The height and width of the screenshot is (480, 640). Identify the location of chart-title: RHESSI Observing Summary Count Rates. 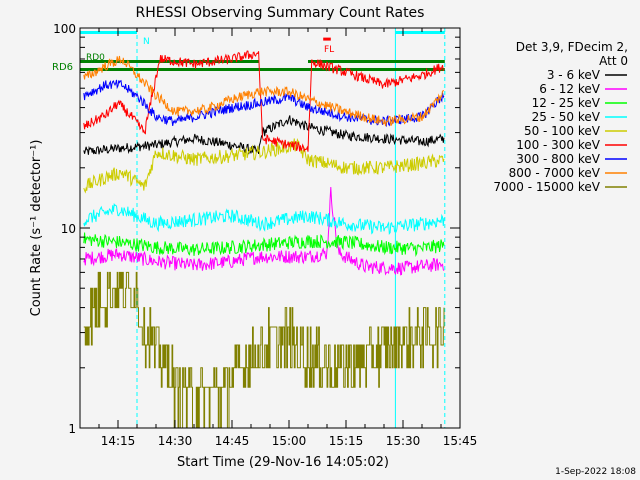
(280, 13).